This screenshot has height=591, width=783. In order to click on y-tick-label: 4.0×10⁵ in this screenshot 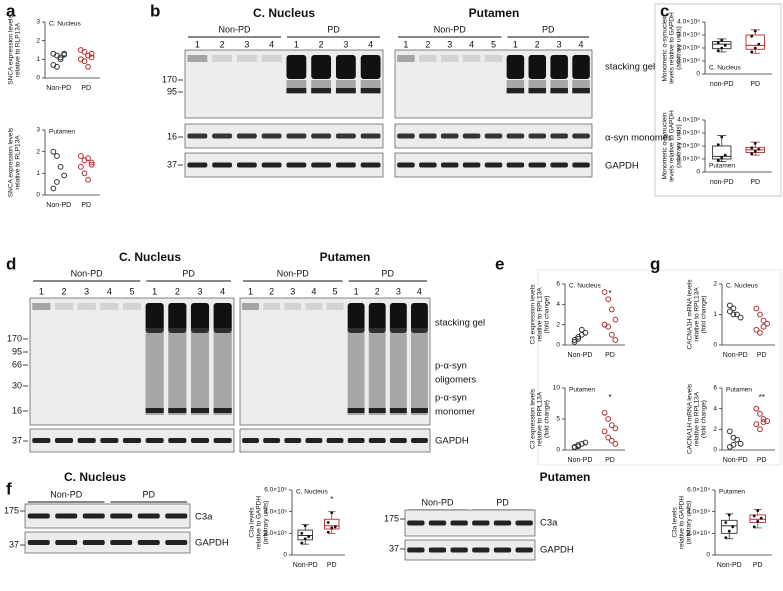, I will do `click(688, 22)`.